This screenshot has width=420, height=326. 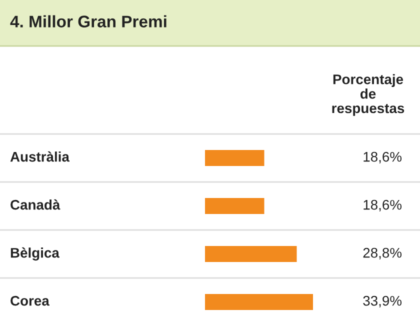 I want to click on y-tick-label: Austràlia, so click(x=40, y=156).